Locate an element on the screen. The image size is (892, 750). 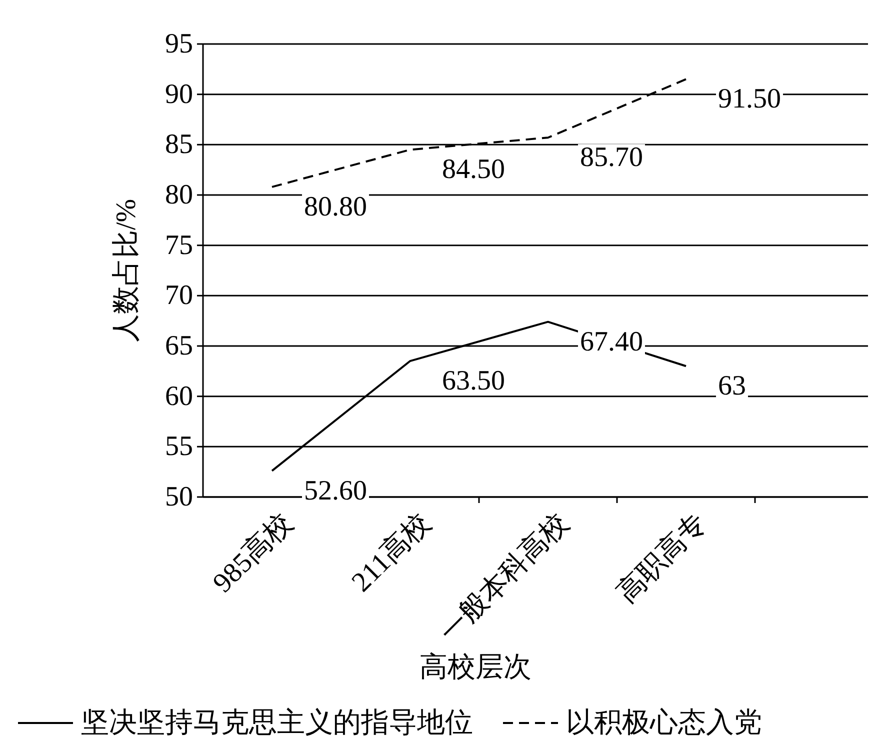
y-tick-label: 70 is located at coordinates (179, 296).